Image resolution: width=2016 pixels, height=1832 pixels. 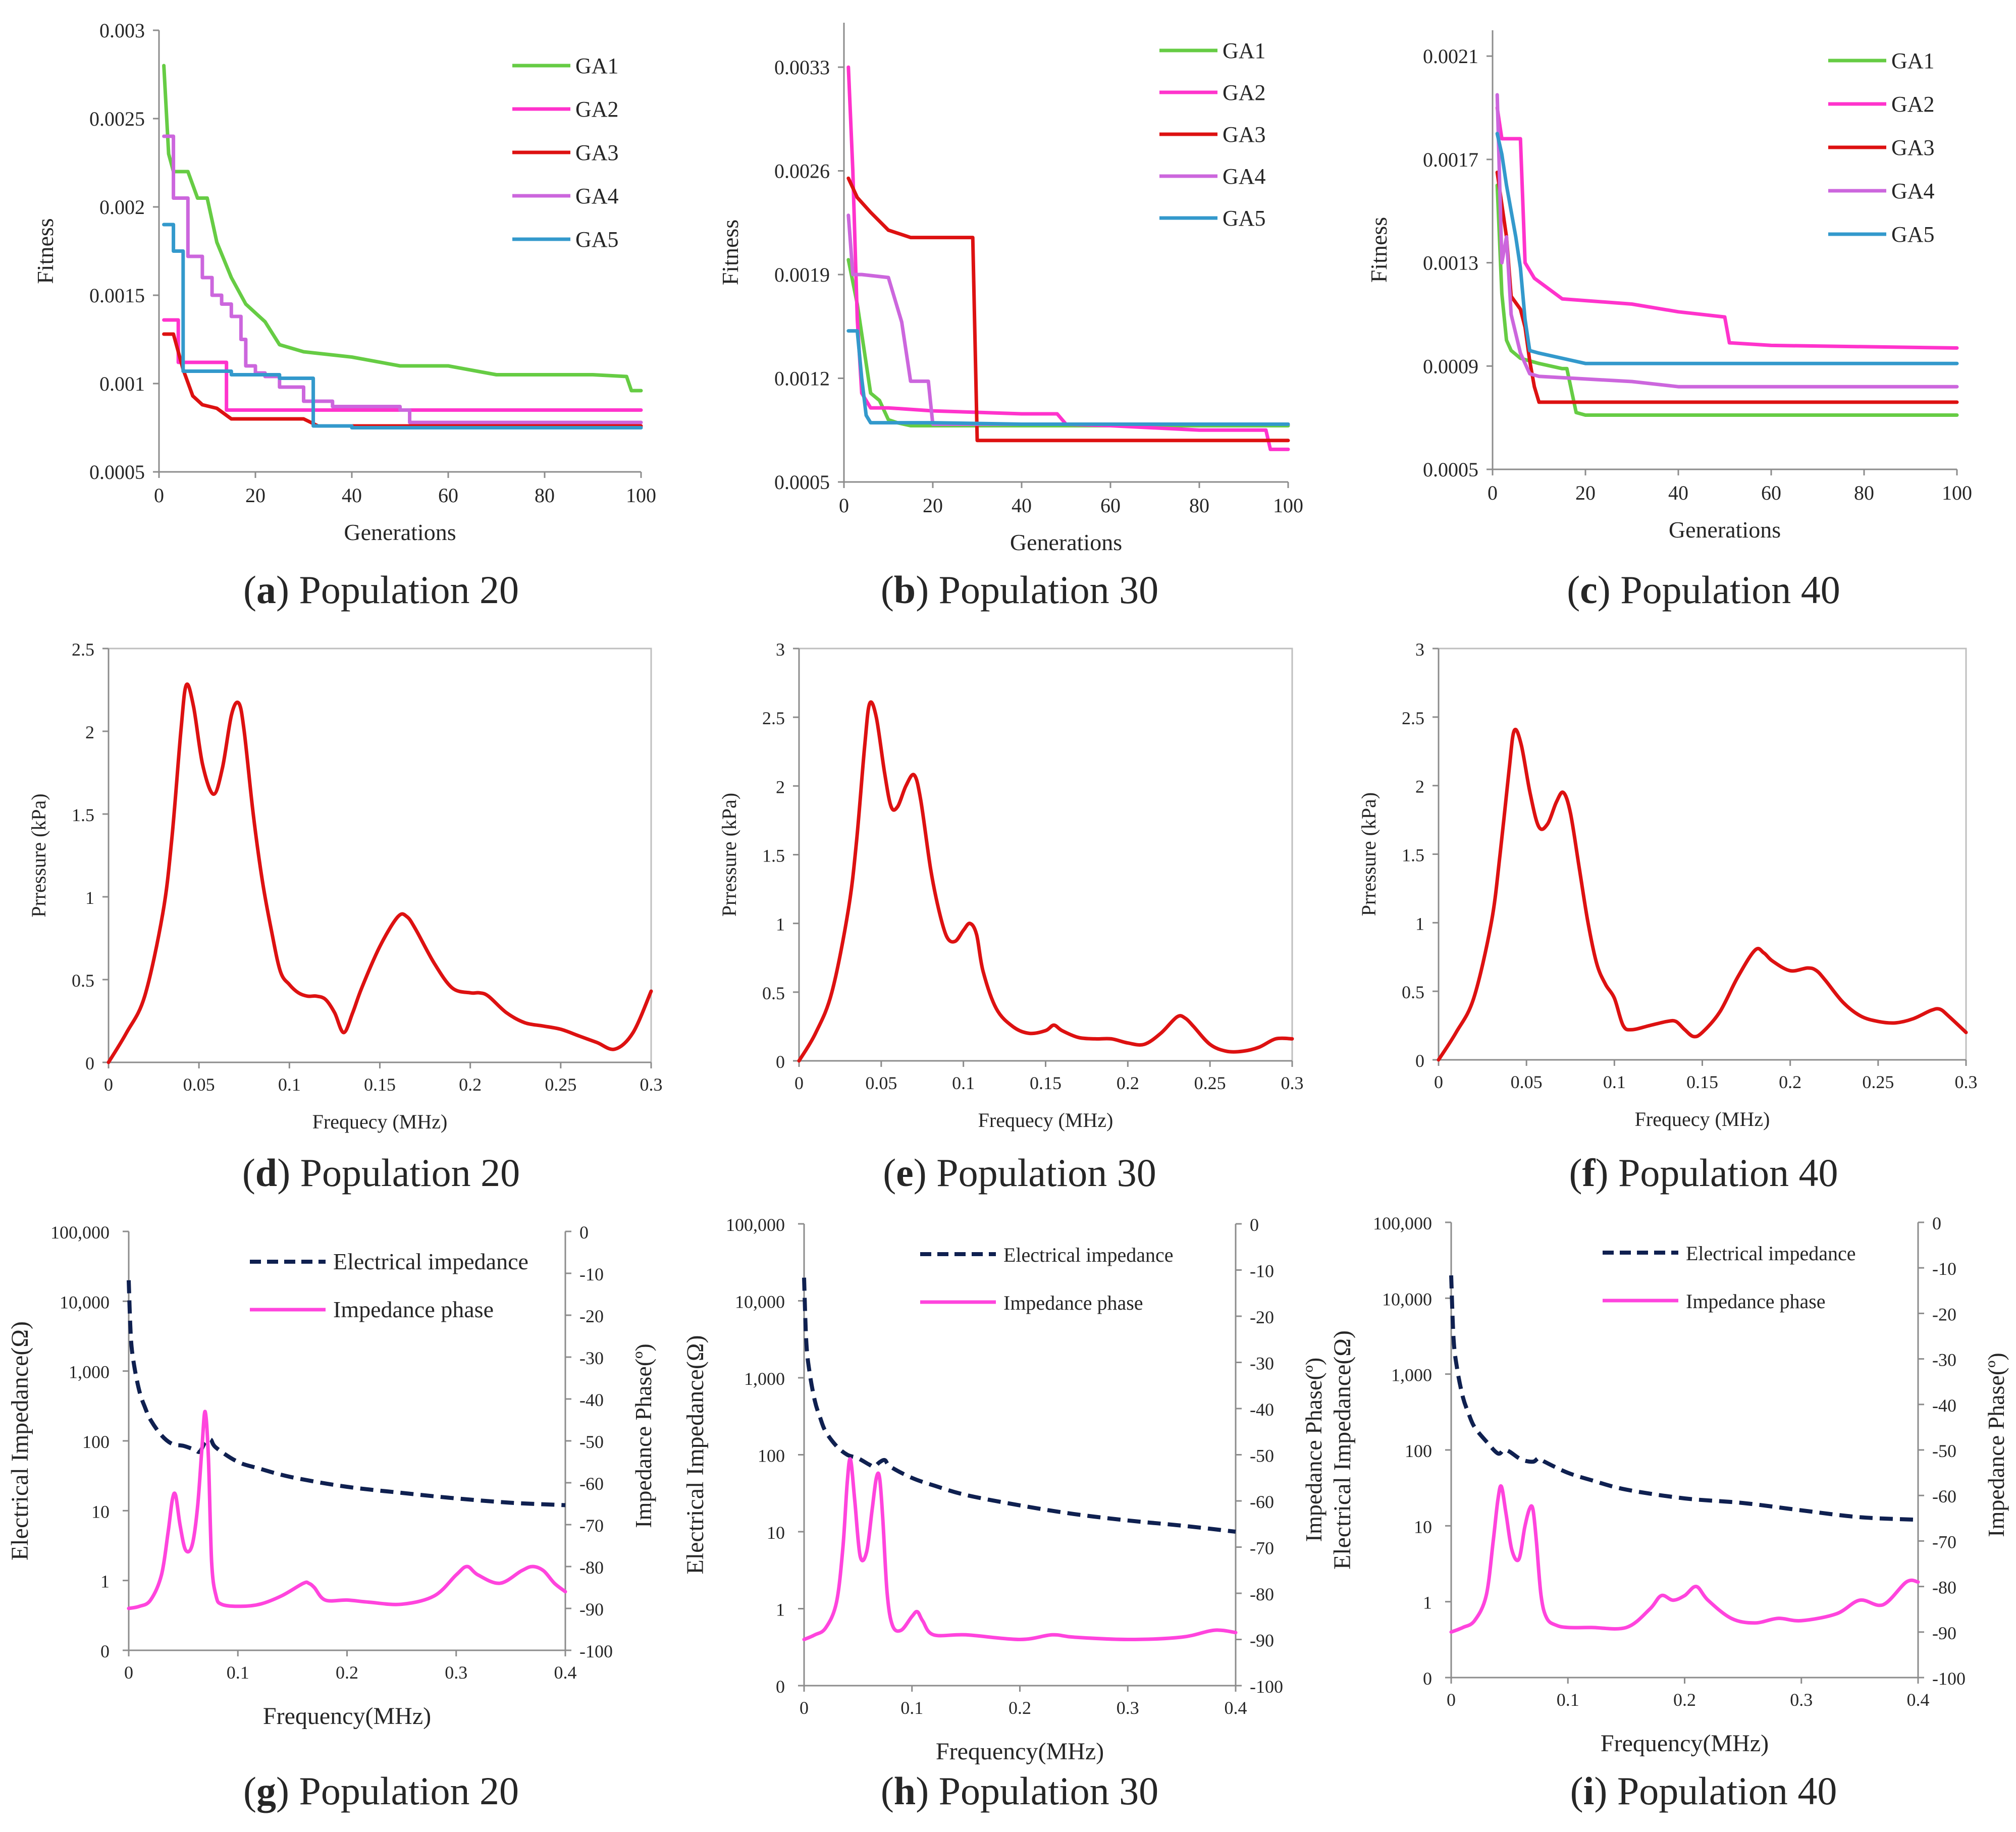 I want to click on x-axis-title: Frequecy (MHz), so click(x=1045, y=1120).